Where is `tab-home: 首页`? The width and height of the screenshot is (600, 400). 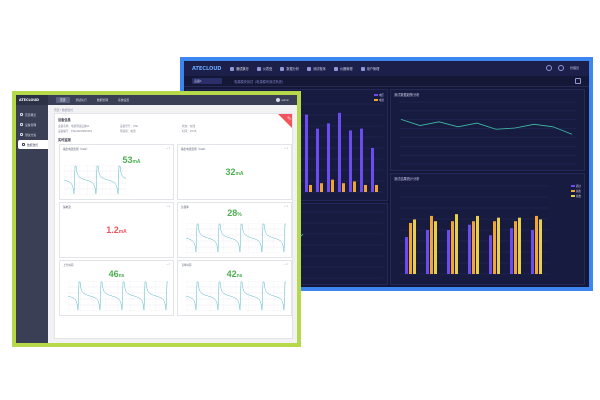
tab-home: 首页 is located at coordinates (63, 100).